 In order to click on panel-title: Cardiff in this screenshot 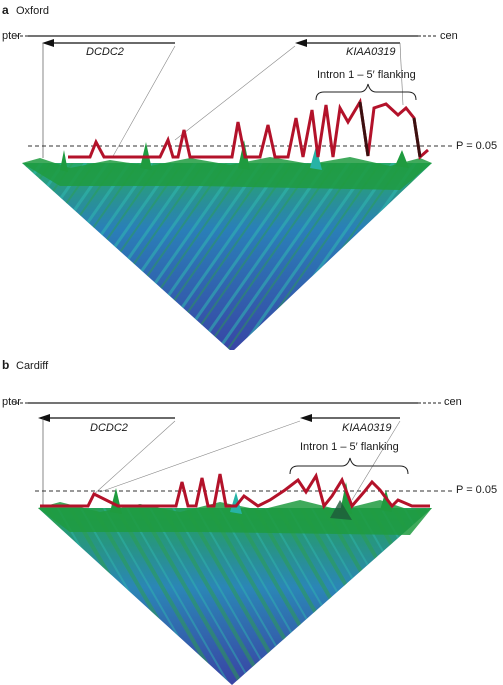, I will do `click(32, 366)`.